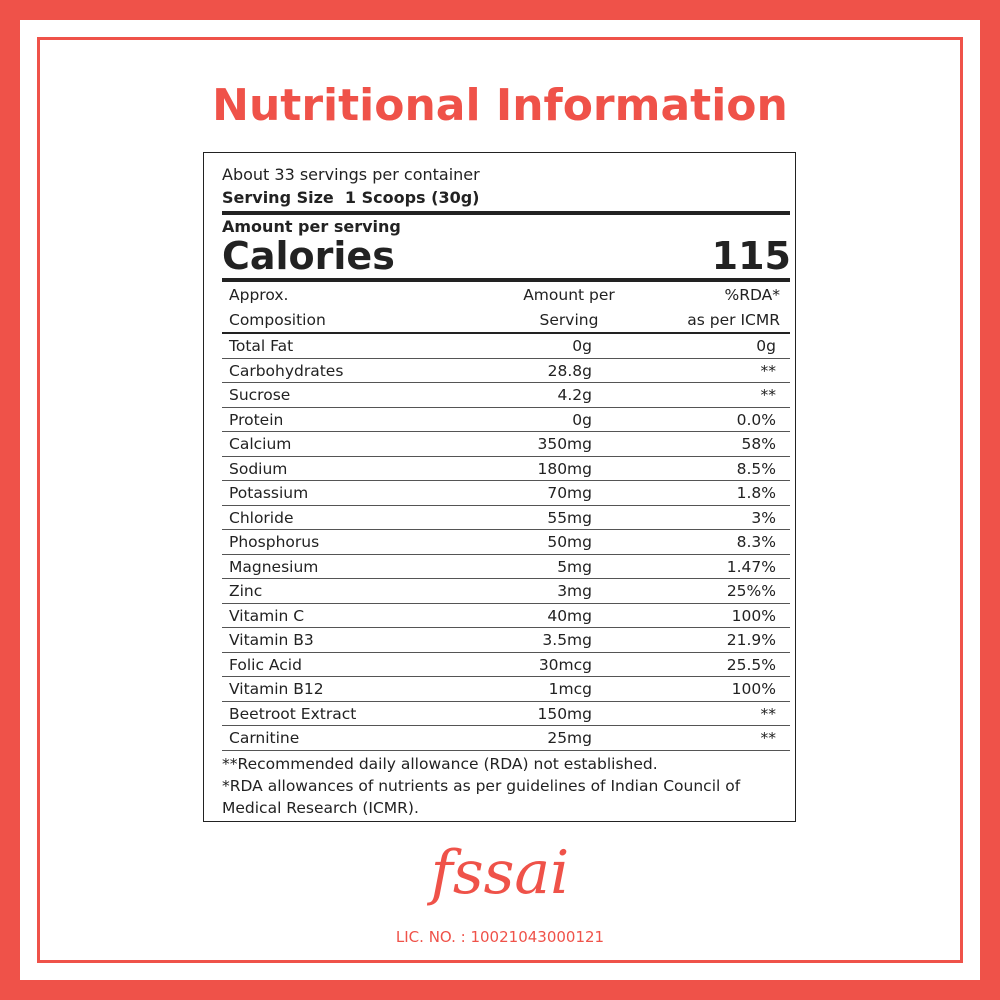 This screenshot has width=1000, height=1000. Describe the element at coordinates (758, 444) in the screenshot. I see `row-cell: 58%` at that location.